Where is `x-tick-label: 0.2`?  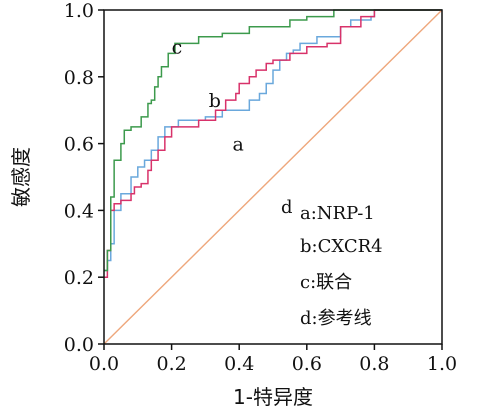 x-tick-label: 0.2 is located at coordinates (171, 364).